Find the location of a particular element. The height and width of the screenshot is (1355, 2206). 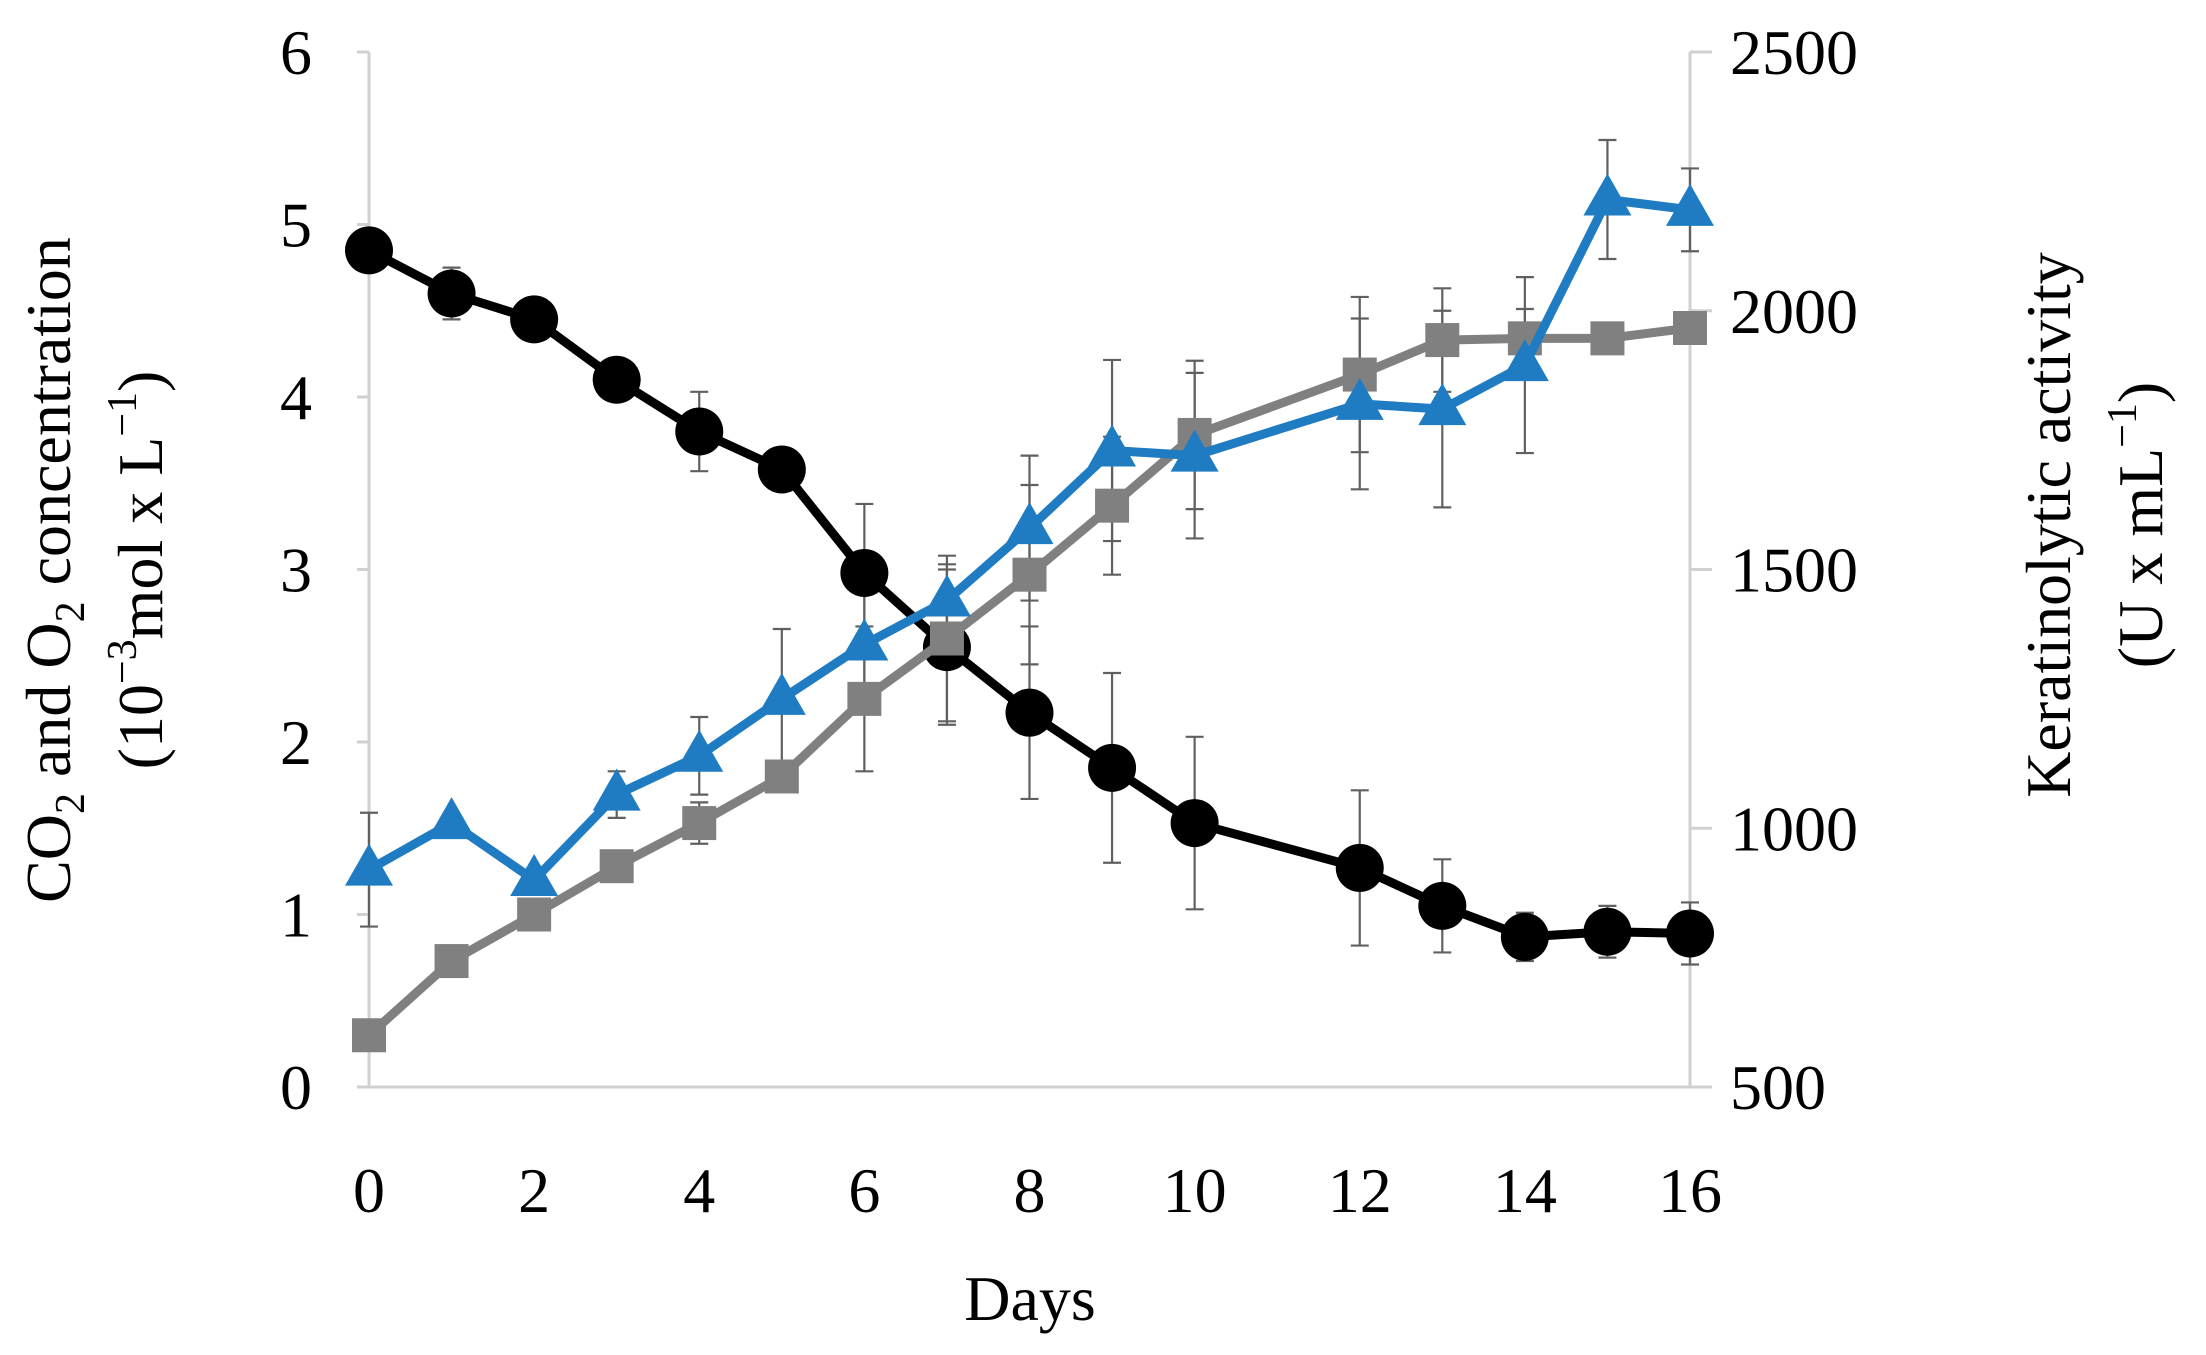

left-tick-label: 1 is located at coordinates (296, 915).